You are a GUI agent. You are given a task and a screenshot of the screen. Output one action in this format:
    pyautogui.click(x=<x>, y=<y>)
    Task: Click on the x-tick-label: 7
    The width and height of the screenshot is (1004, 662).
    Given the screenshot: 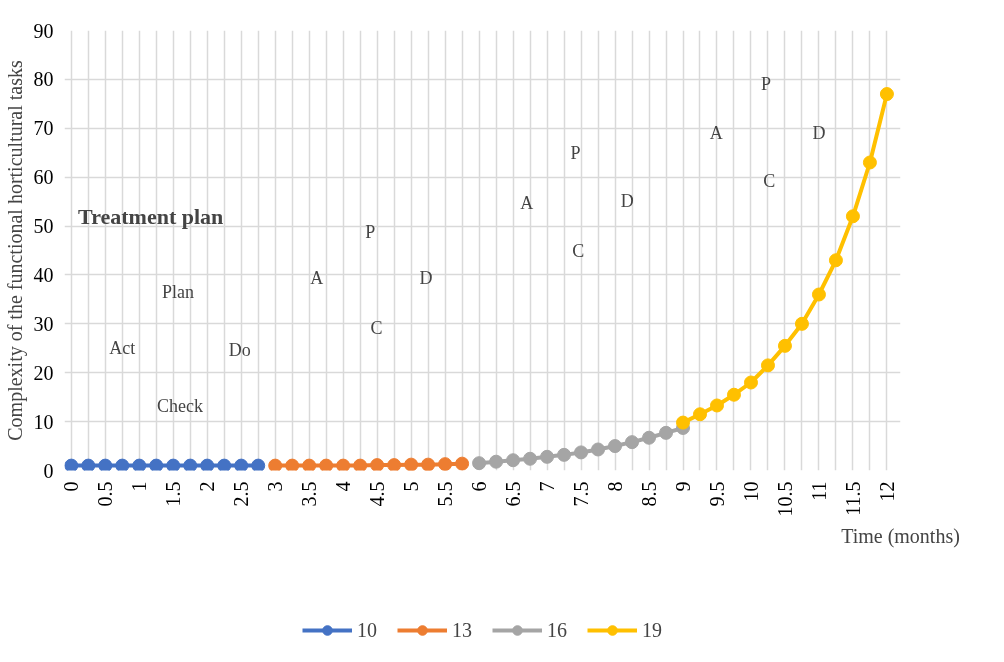 What is the action you would take?
    pyautogui.click(x=547, y=486)
    